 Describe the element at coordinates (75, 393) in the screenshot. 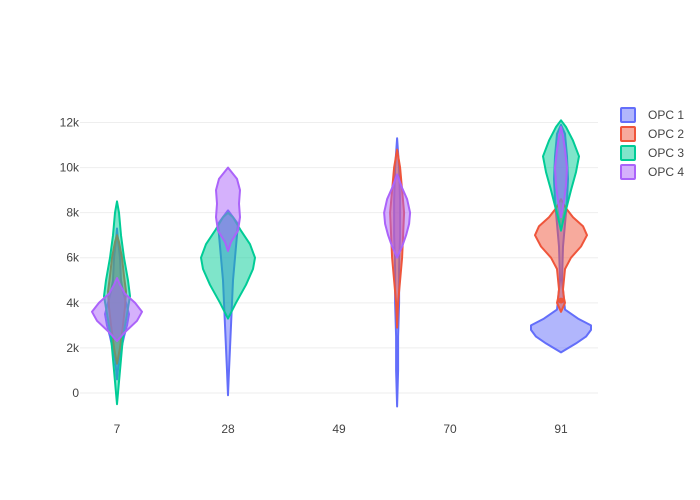

I see `y-tick-label: 0` at that location.